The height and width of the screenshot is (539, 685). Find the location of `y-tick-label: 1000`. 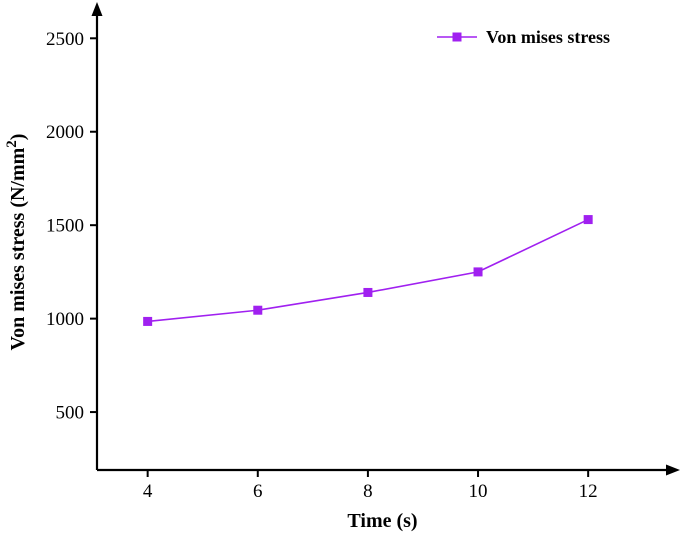

y-tick-label: 1000 is located at coordinates (65, 319).